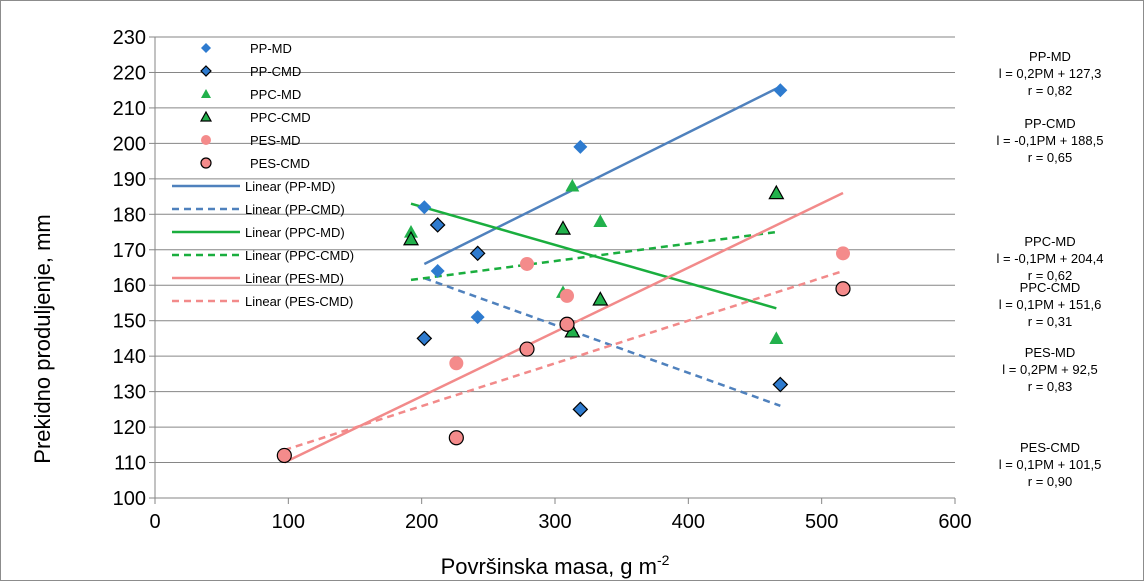 The image size is (1144, 581). Describe the element at coordinates (299, 255) in the screenshot. I see `legend-label: Linear (PPC-CMD)` at that location.